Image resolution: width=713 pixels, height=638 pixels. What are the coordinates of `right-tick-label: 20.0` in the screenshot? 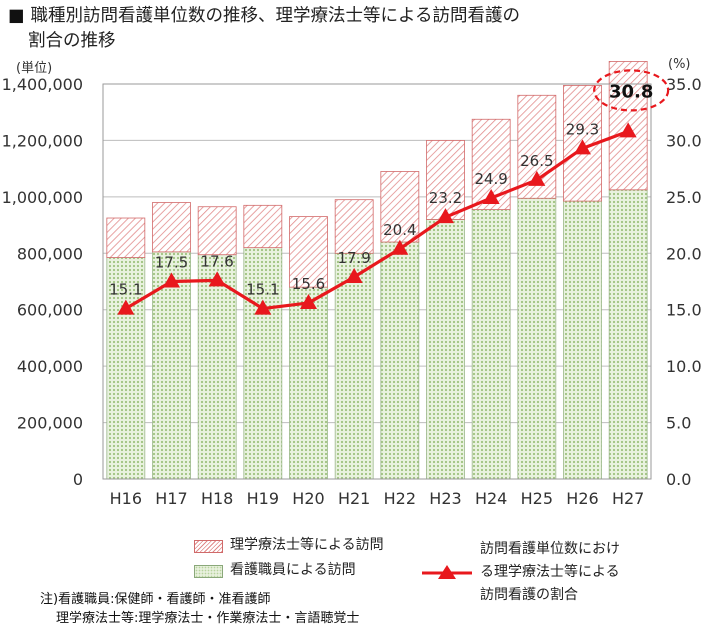 It's located at (684, 253).